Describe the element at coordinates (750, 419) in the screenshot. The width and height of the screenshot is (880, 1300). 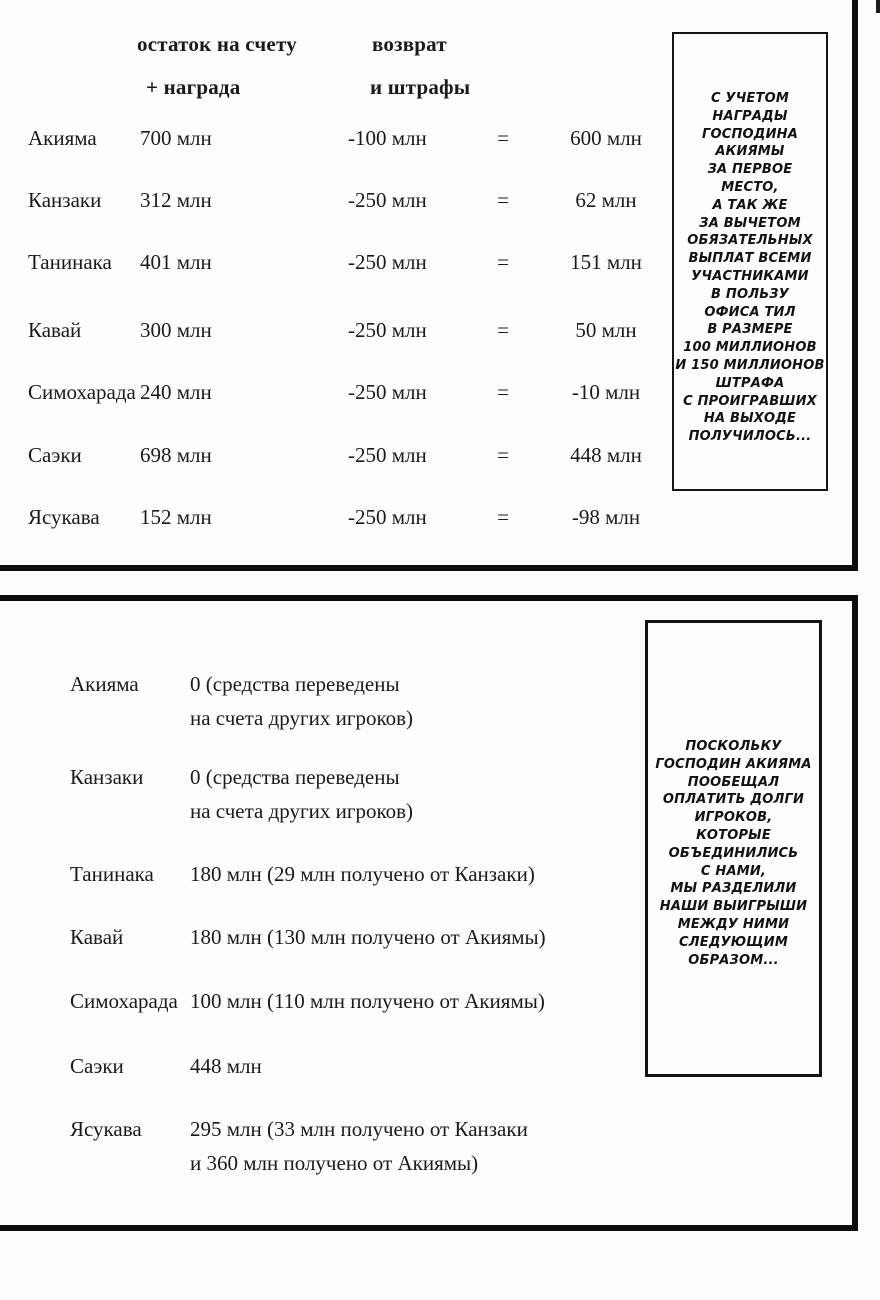
I see `narration-line: НА ВЫХОДЕ` at that location.